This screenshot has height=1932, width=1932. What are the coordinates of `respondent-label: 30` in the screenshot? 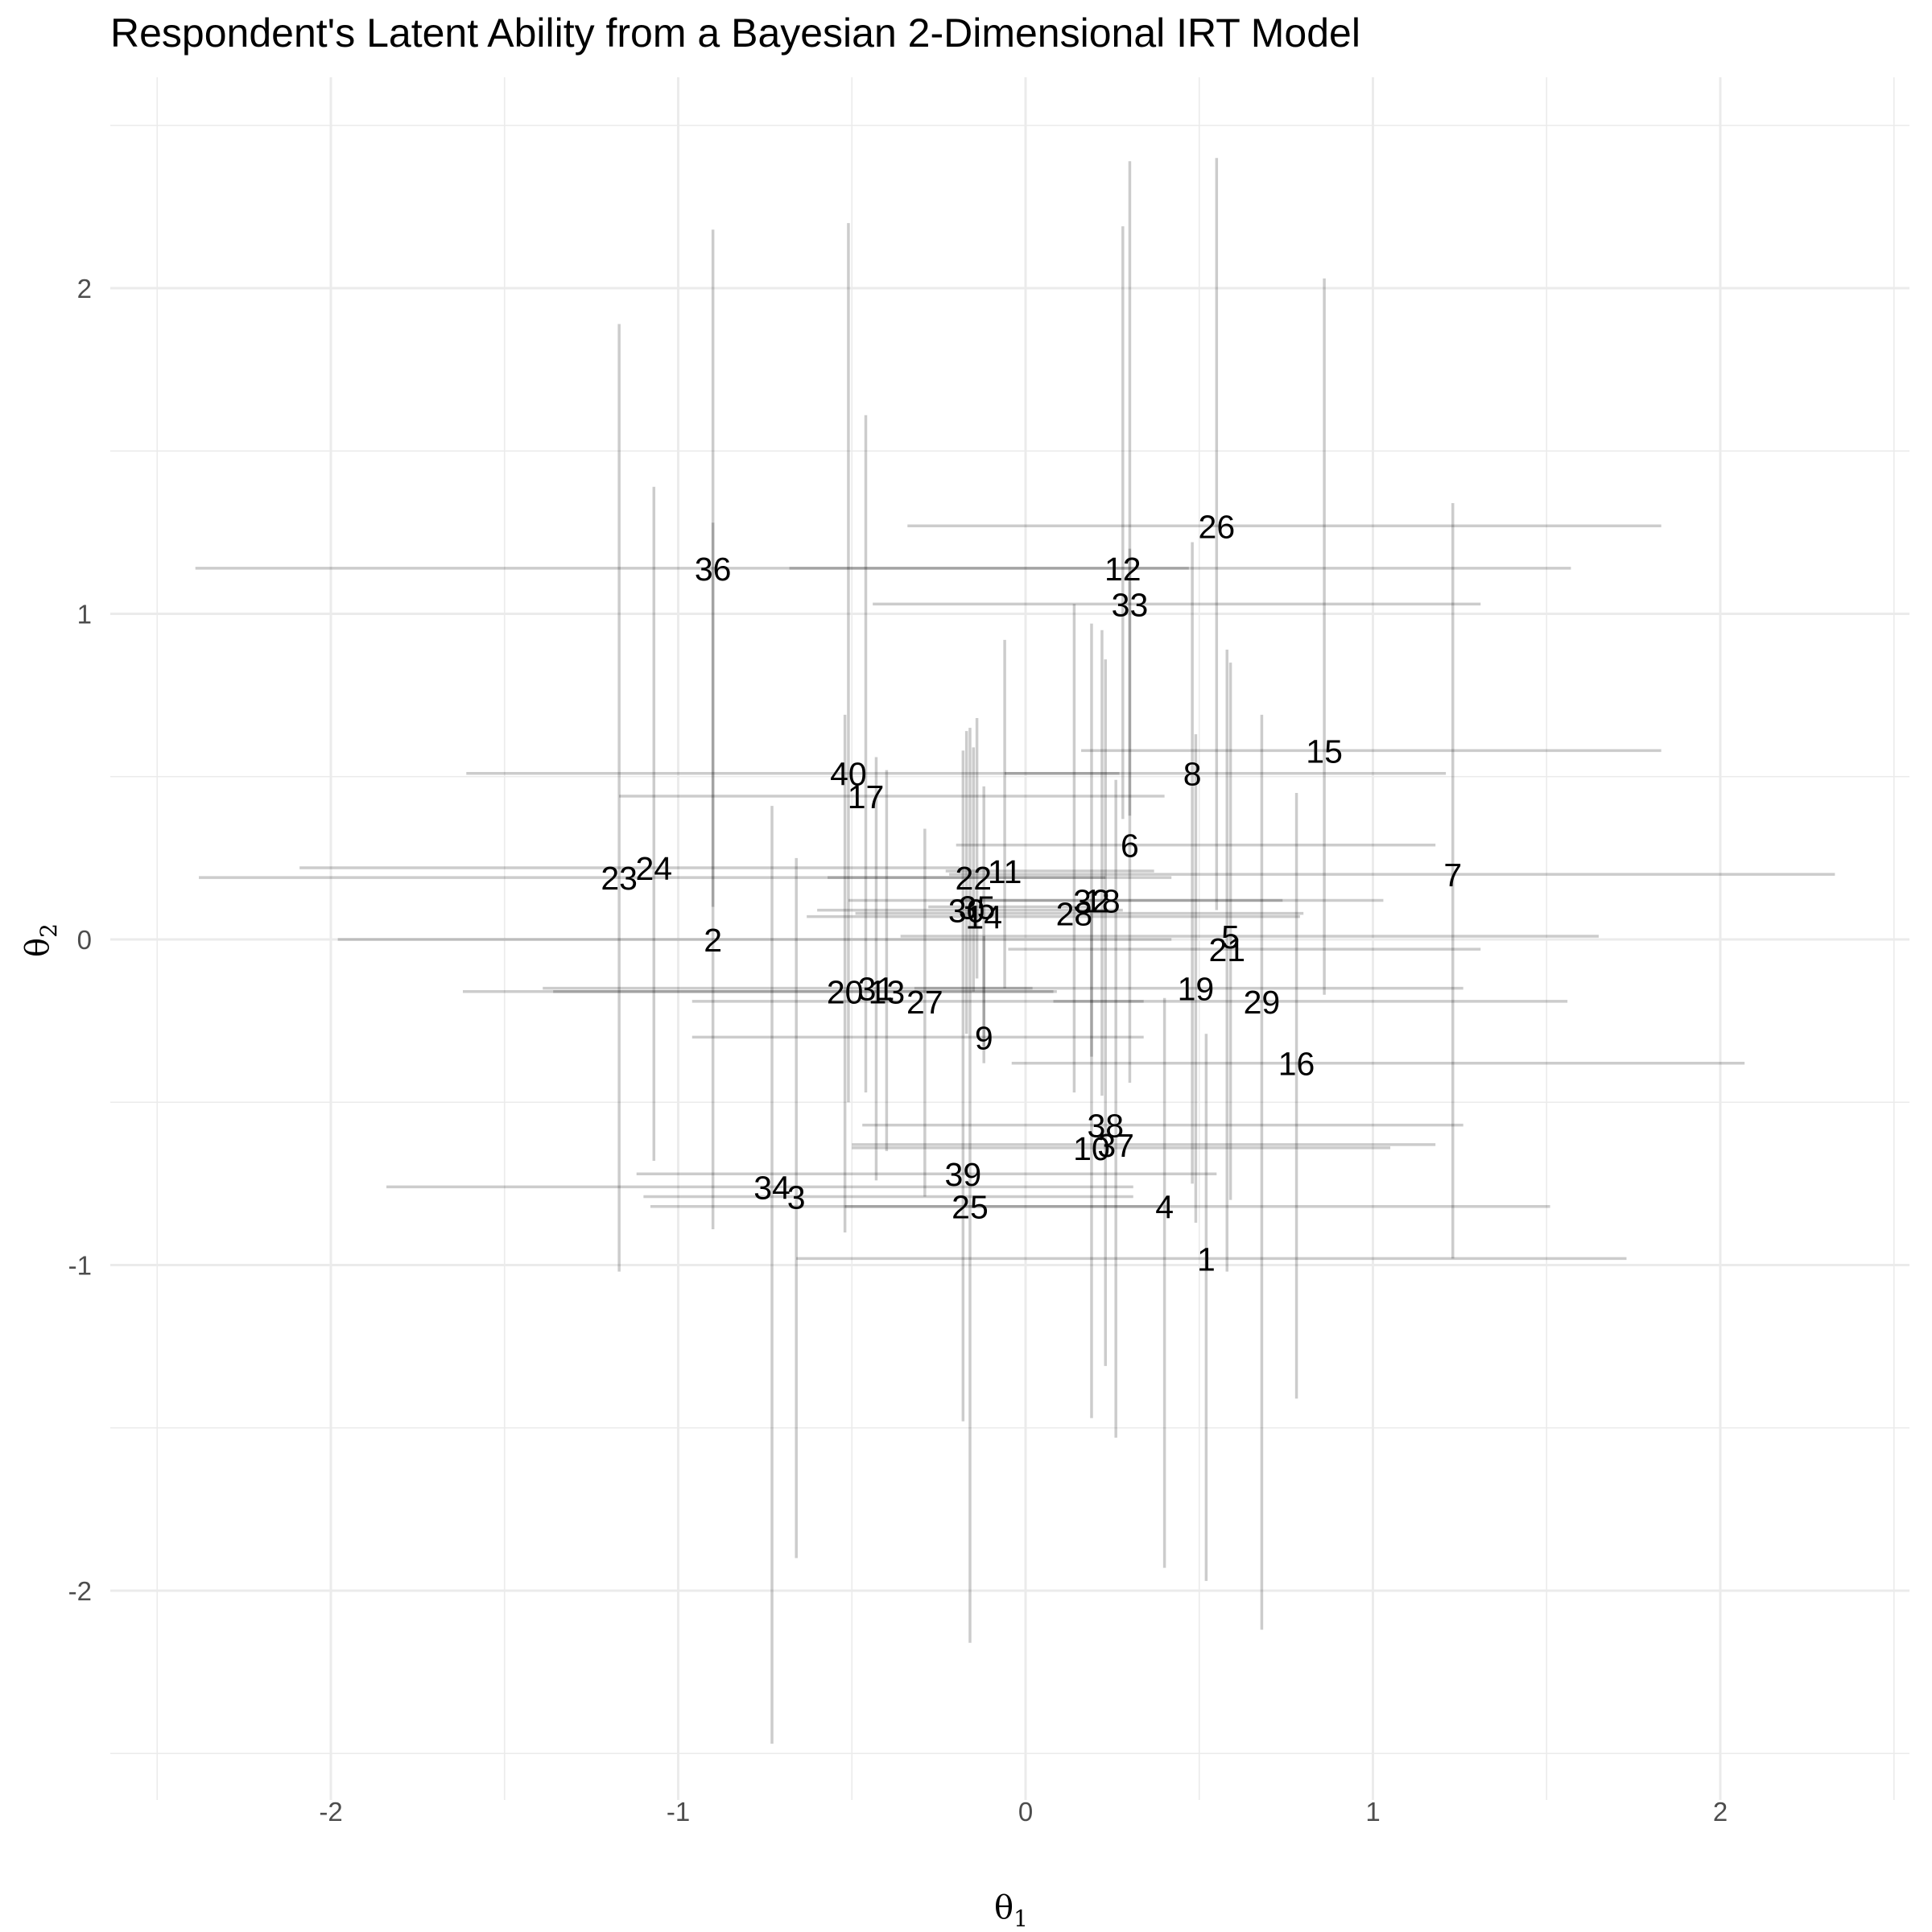 It's located at (966, 911).